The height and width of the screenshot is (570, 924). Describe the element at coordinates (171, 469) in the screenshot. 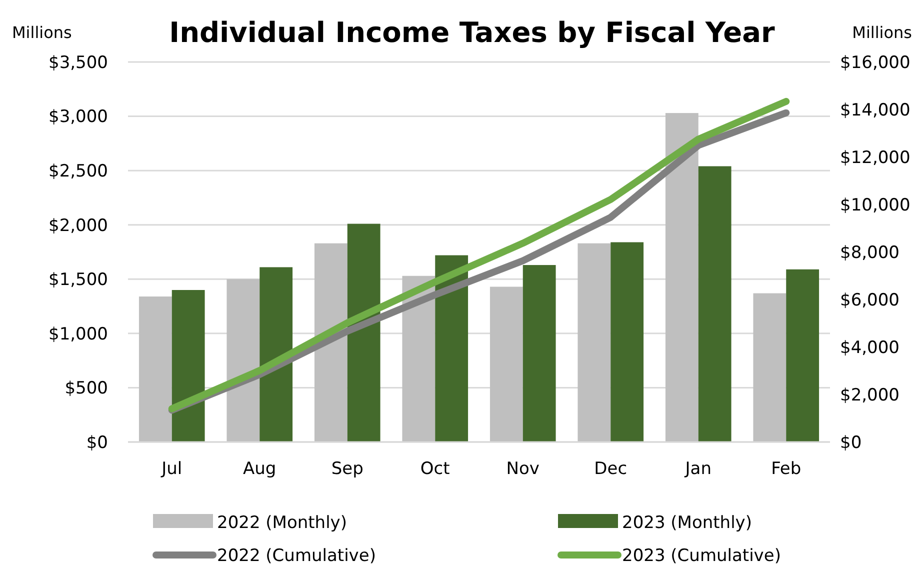

I see `x-tick-label: Jul` at that location.